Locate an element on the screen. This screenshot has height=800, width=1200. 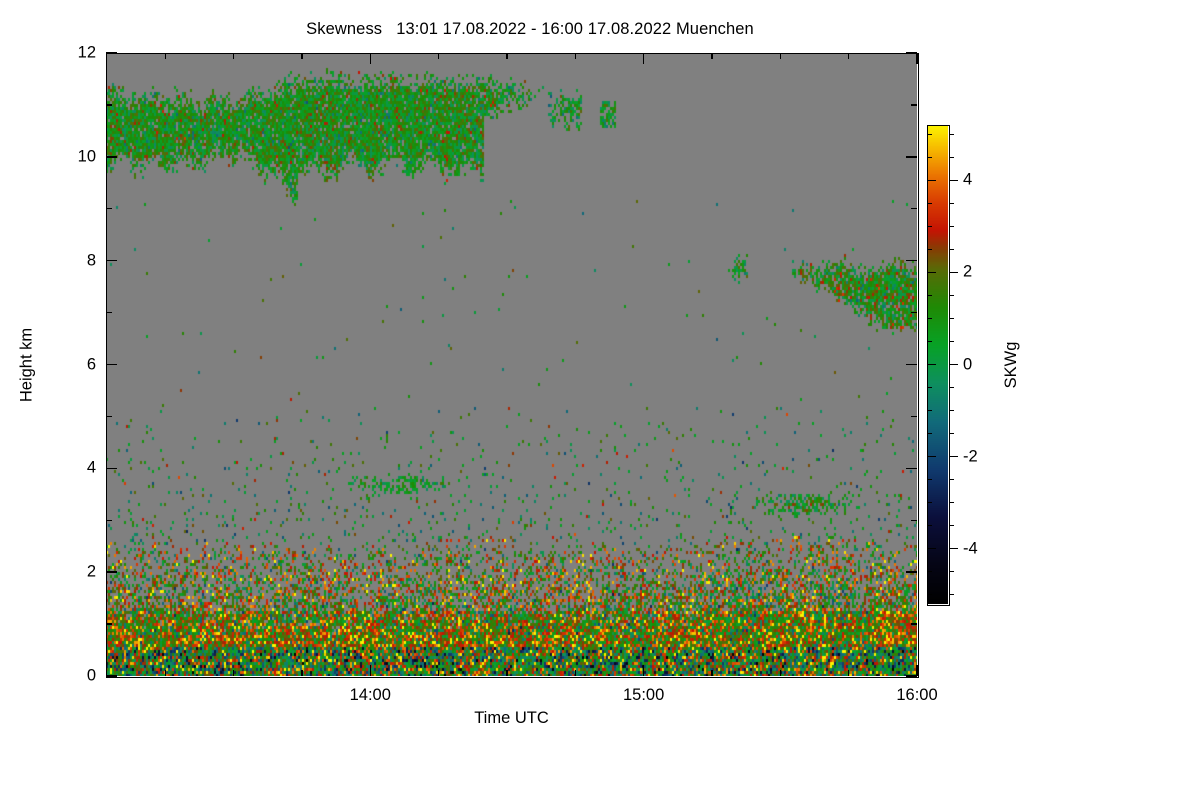
colorbar-gradient is located at coordinates (937, 364).